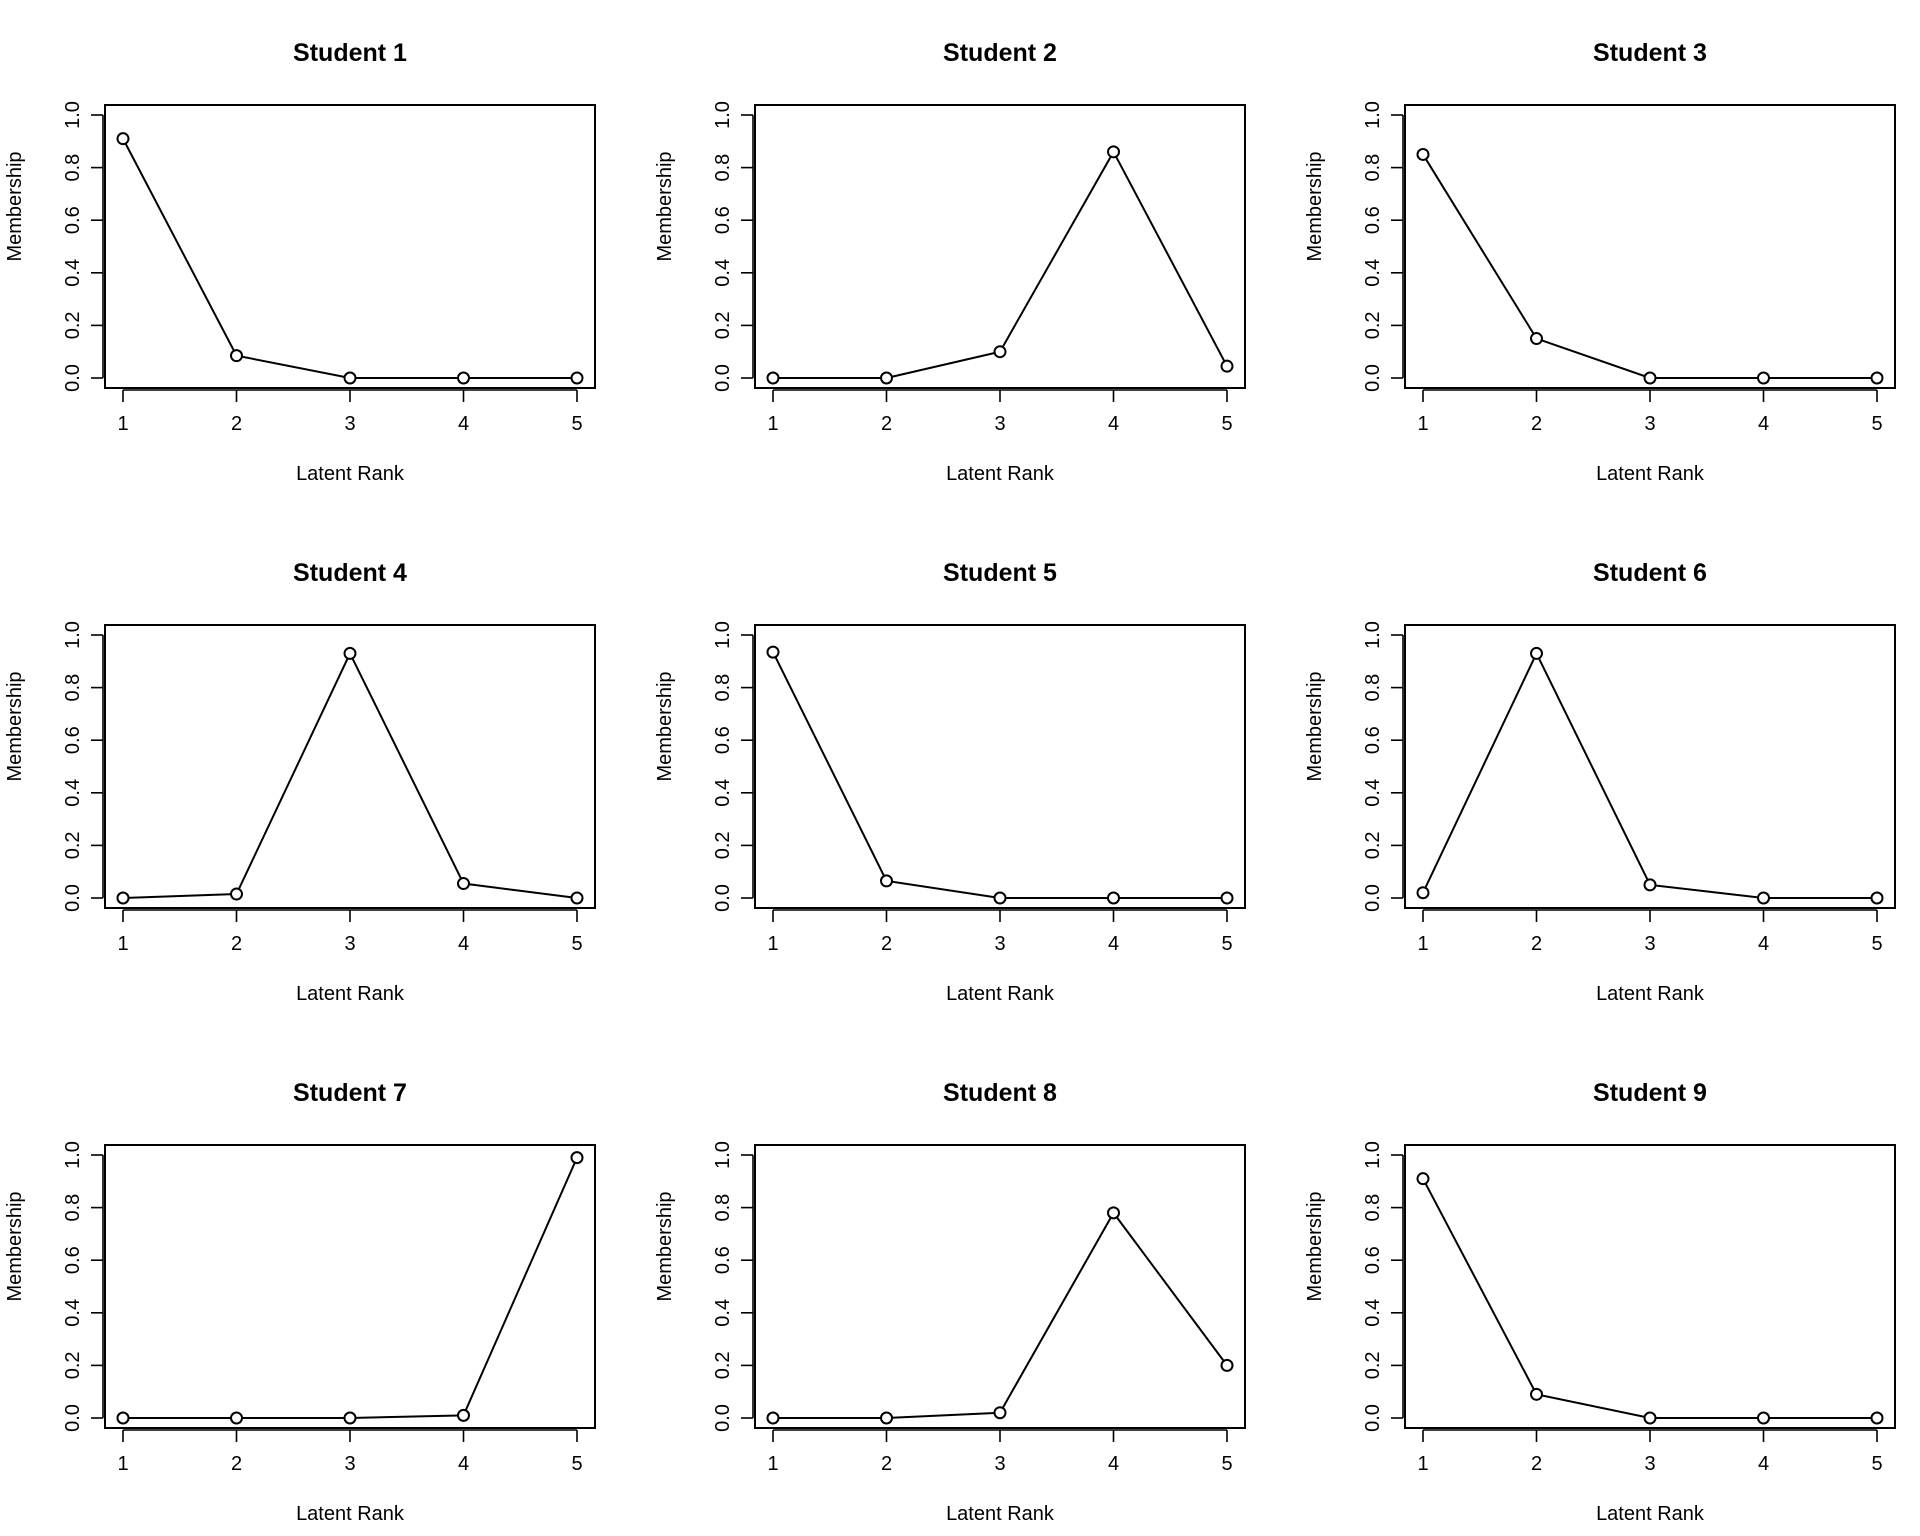  What do you see at coordinates (1000, 53) in the screenshot?
I see `chart-title: Student 2` at bounding box center [1000, 53].